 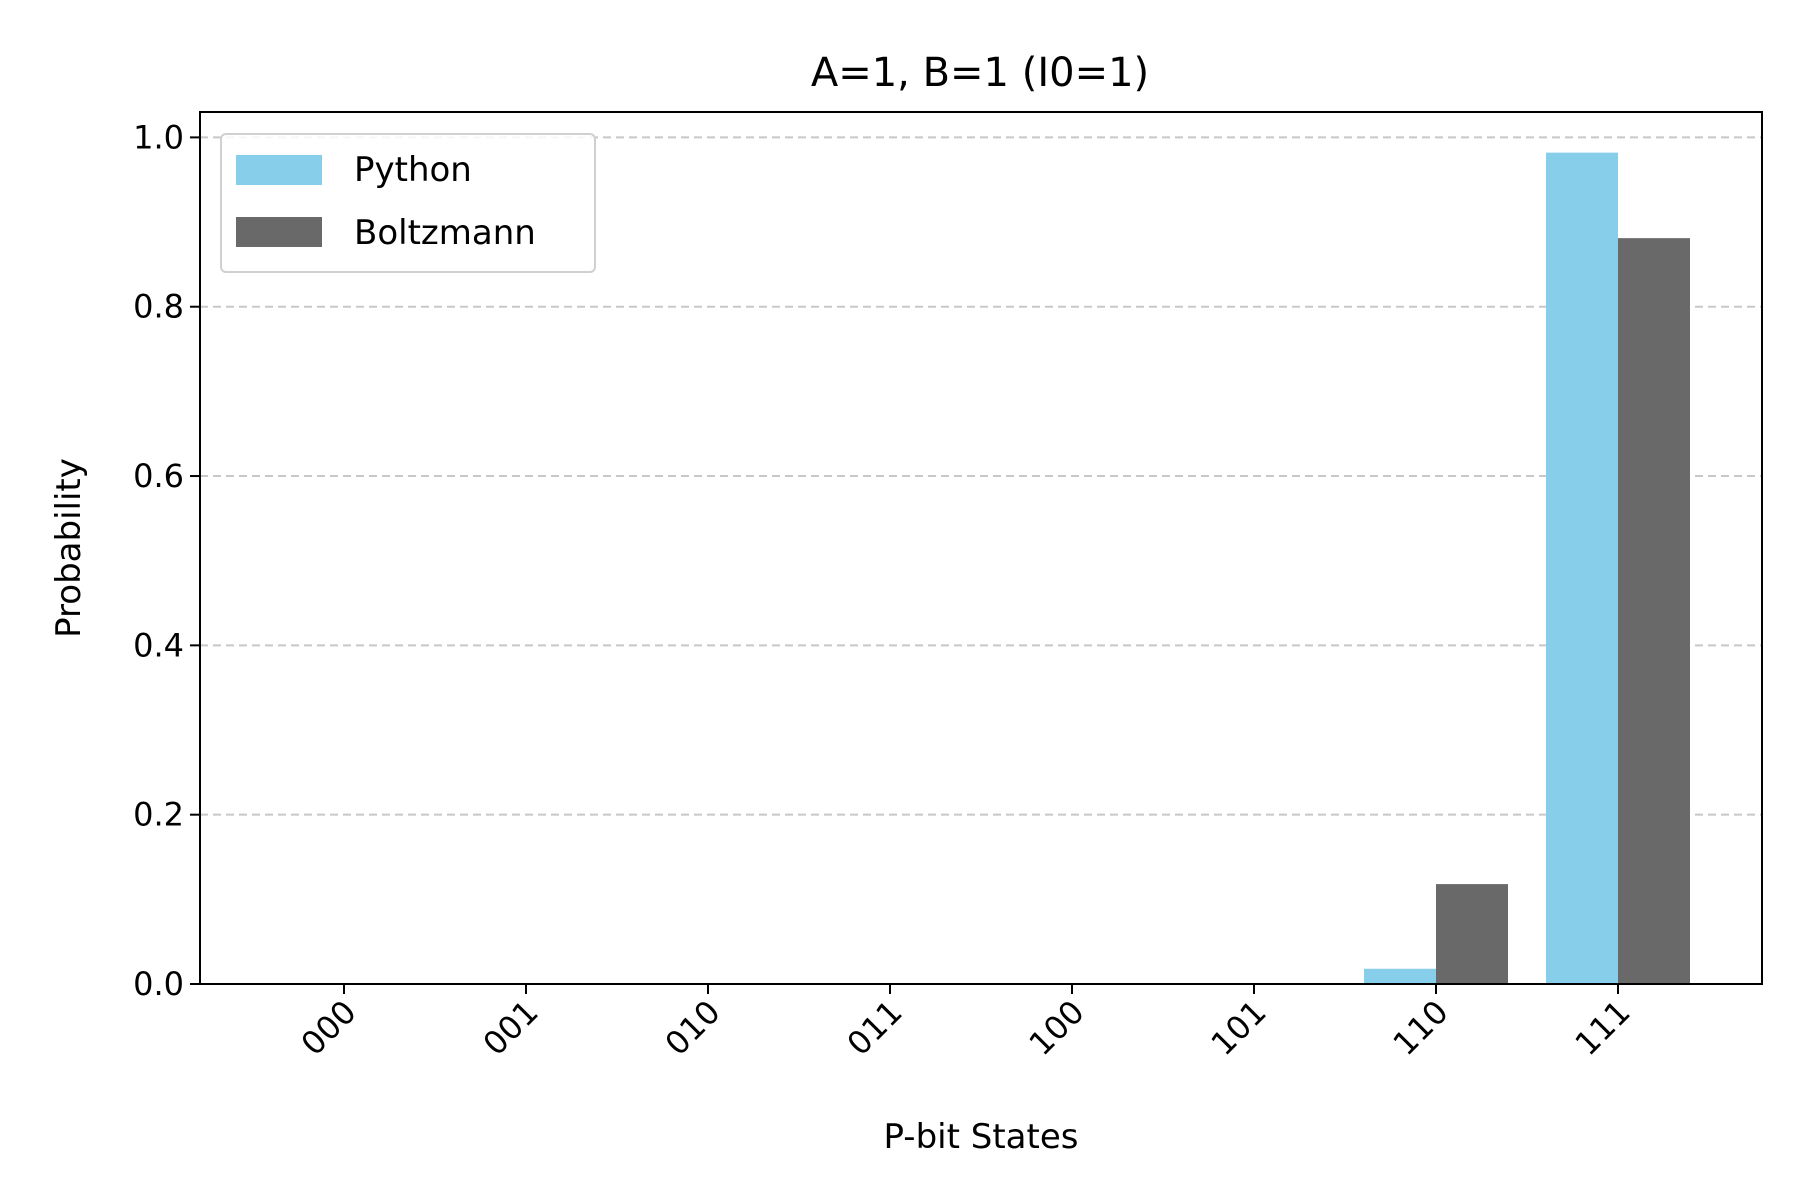 I want to click on bars, so click(x=1527, y=568).